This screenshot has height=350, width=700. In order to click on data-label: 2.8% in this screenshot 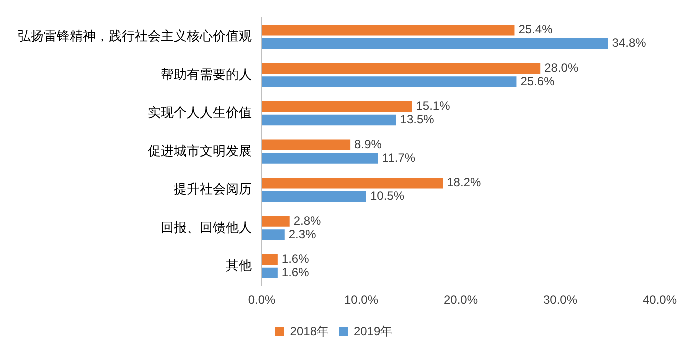, I will do `click(308, 221)`.